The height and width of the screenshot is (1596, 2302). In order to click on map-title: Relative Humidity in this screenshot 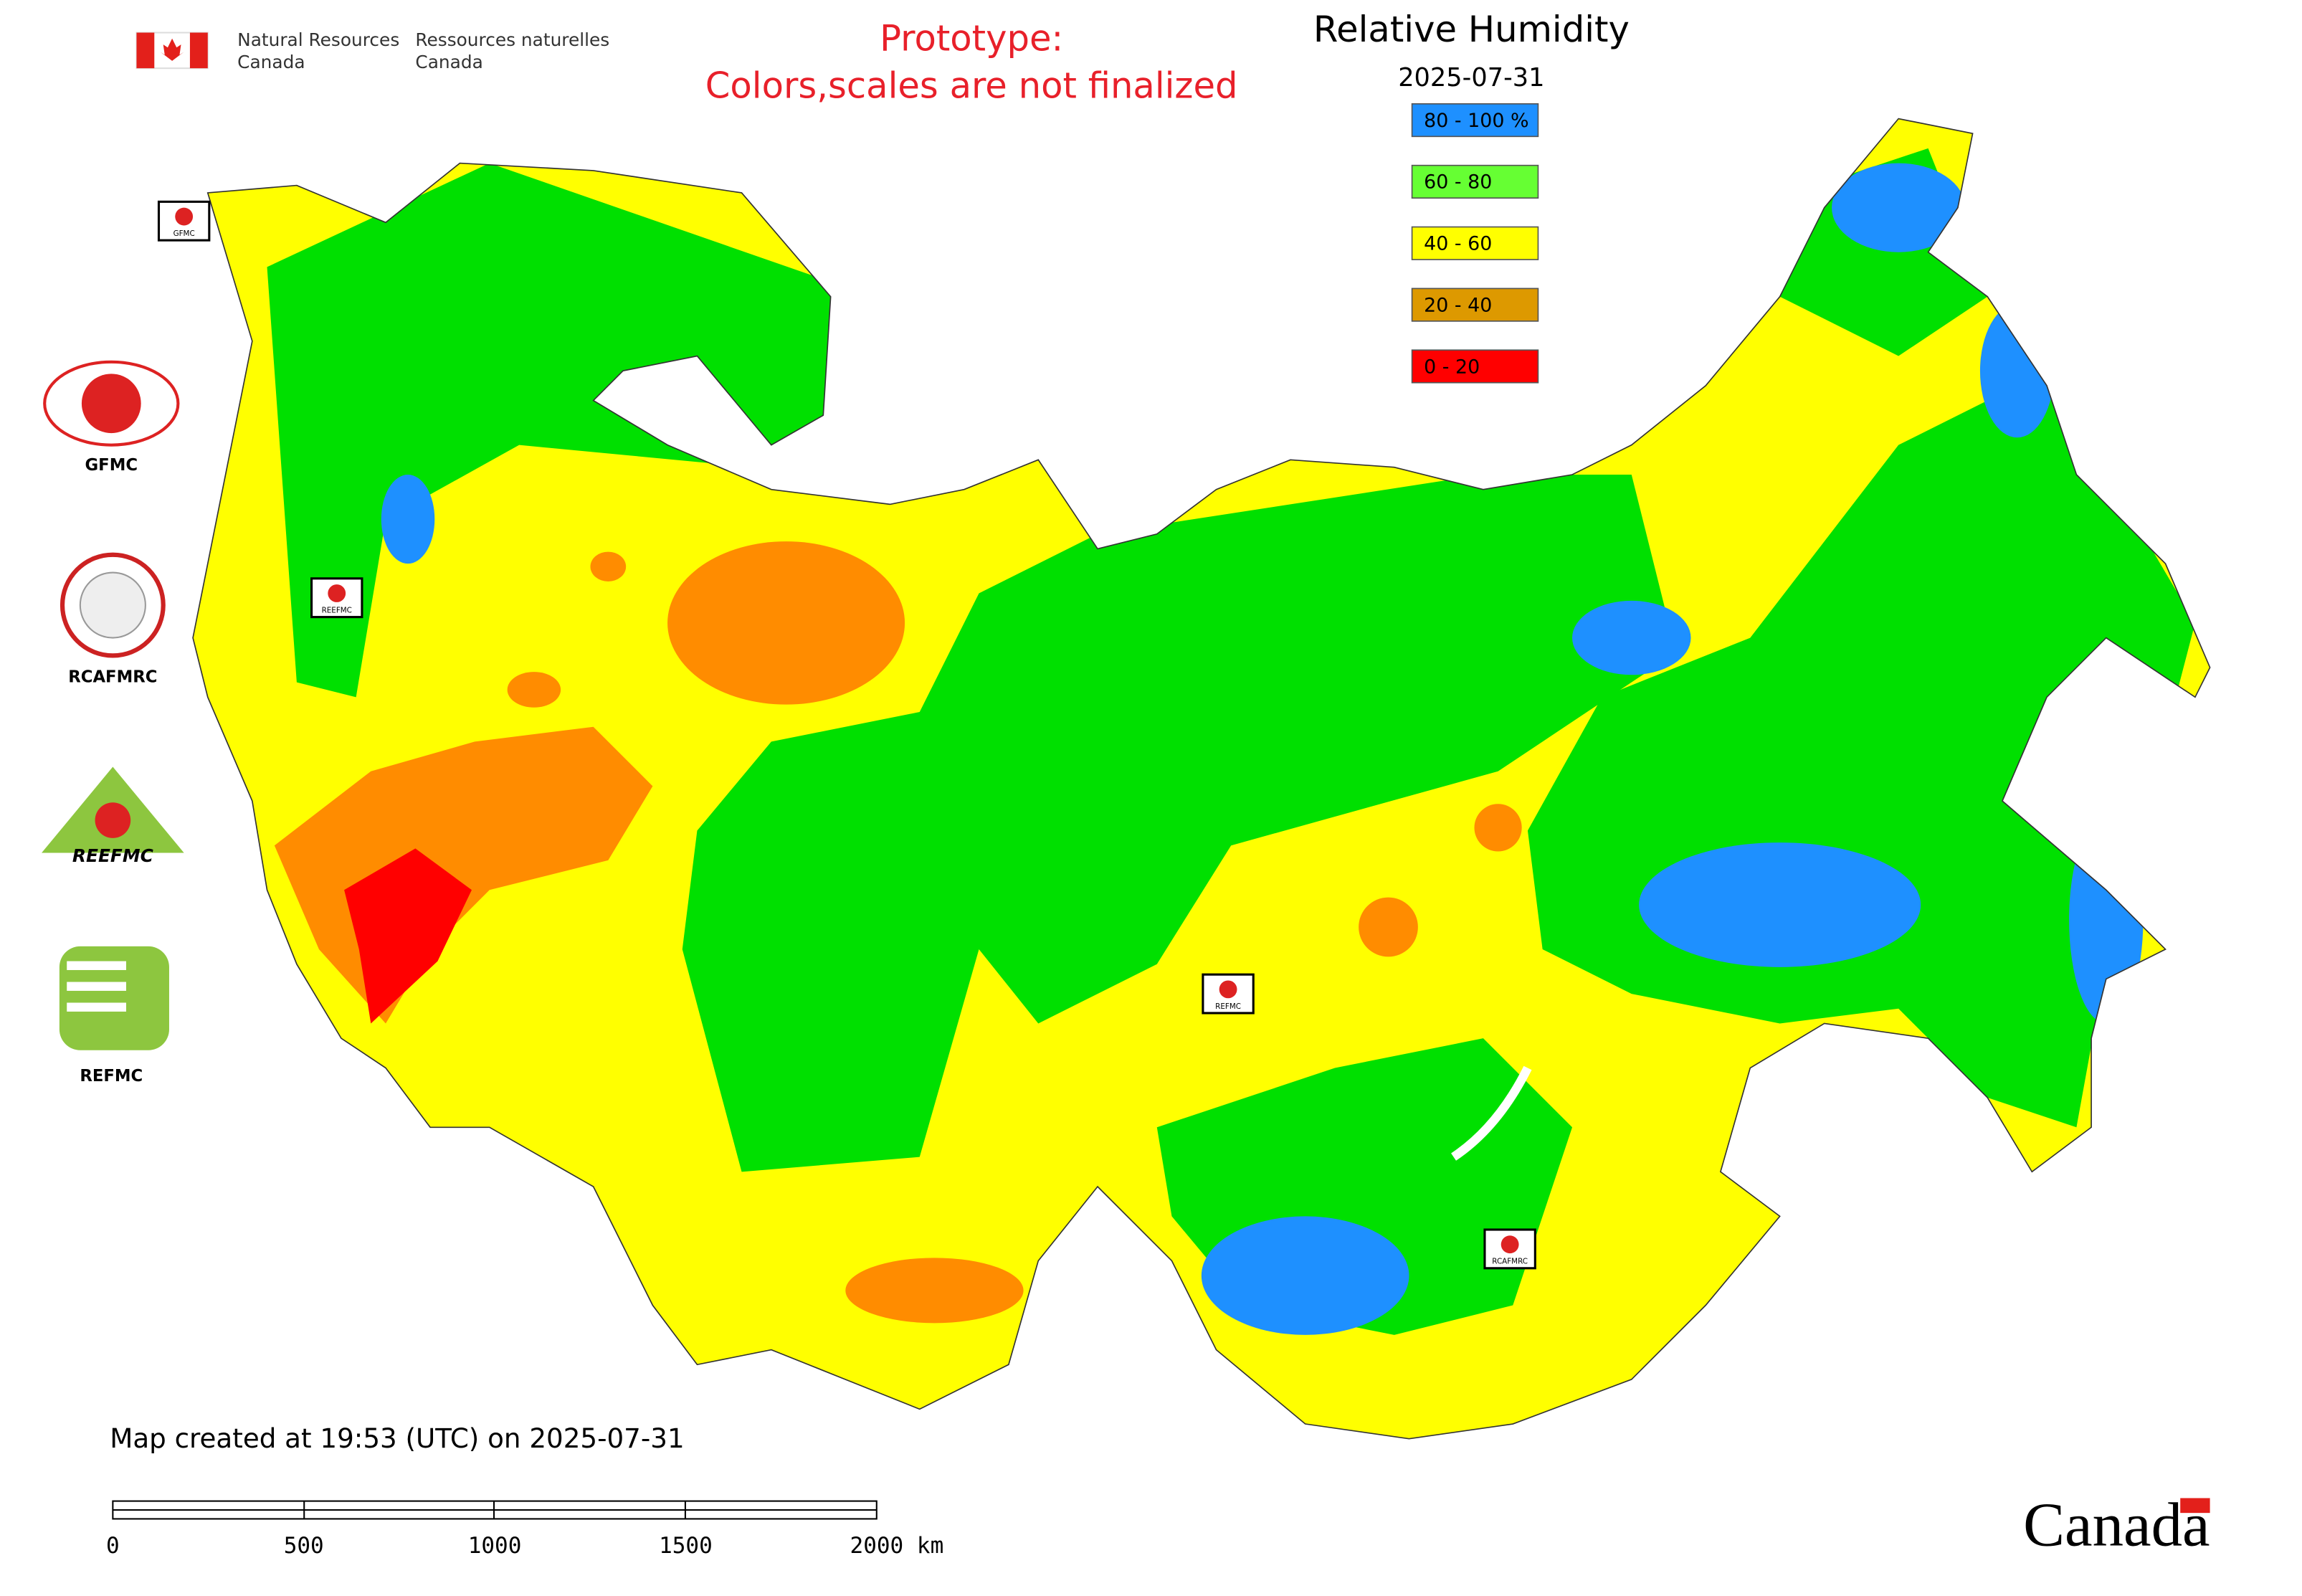, I will do `click(1471, 29)`.